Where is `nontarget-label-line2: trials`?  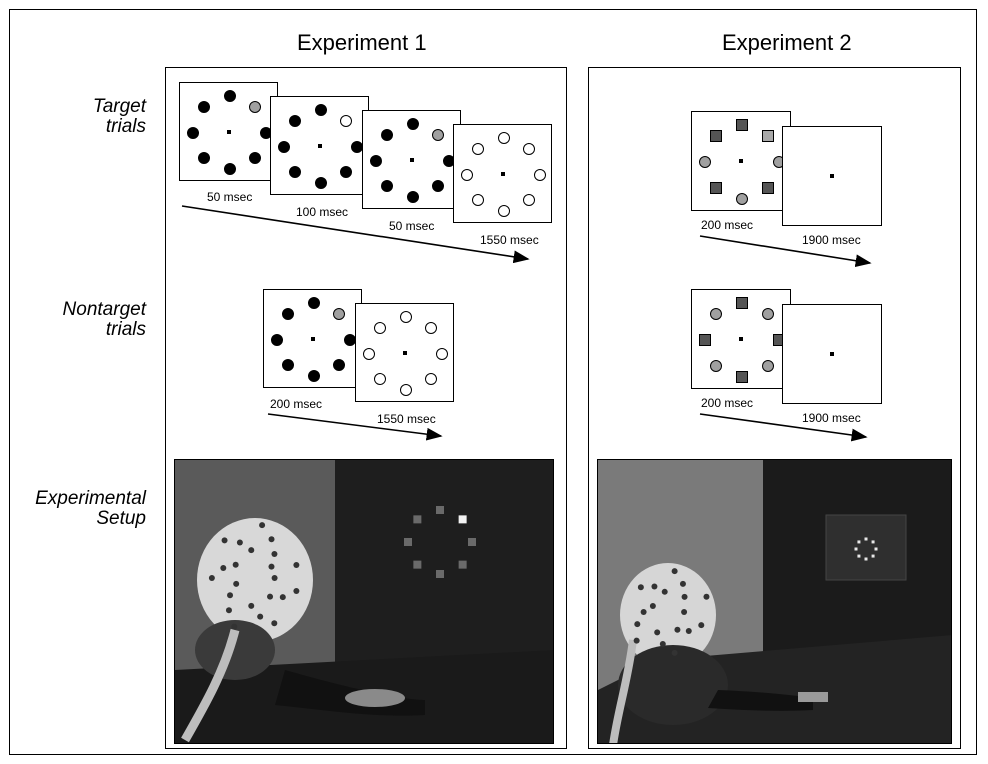
nontarget-label-line2: trials is located at coordinates (125, 329).